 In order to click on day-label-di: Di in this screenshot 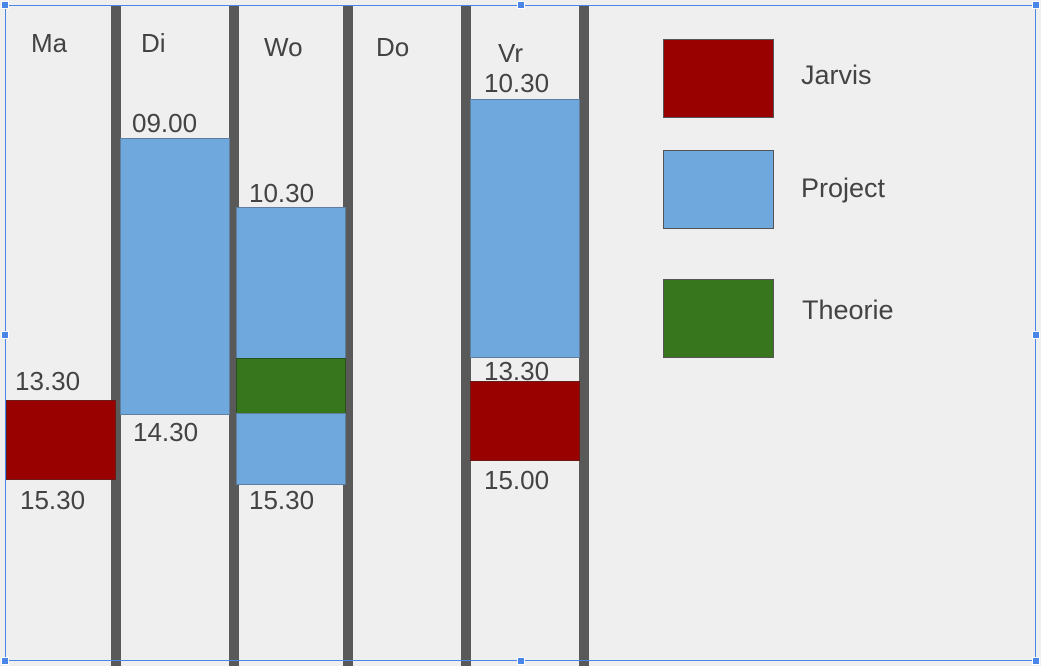, I will do `click(153, 43)`.